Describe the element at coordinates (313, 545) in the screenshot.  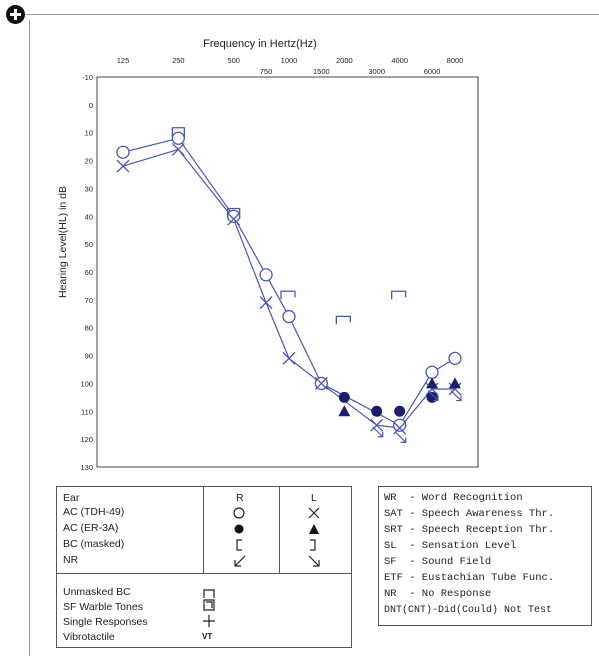
I see `legend-bracket-right-icon` at that location.